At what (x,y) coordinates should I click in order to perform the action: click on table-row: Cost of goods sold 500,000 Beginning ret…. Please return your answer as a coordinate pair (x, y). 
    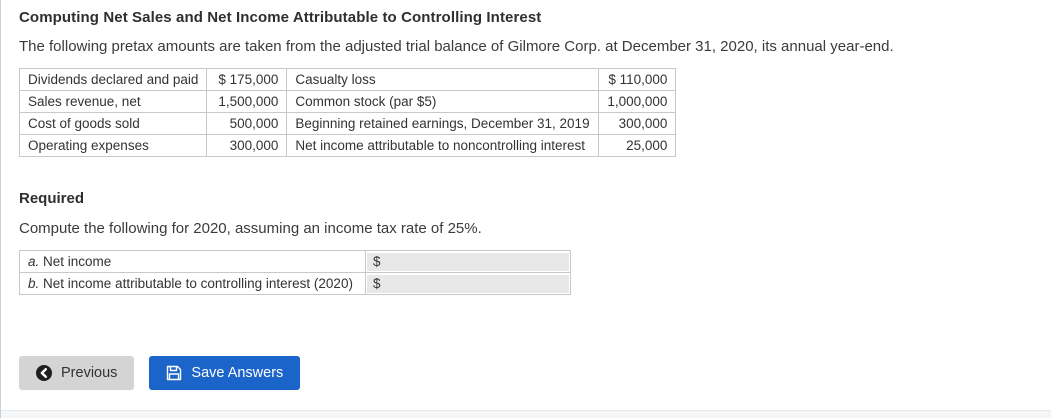
    Looking at the image, I should click on (347, 123).